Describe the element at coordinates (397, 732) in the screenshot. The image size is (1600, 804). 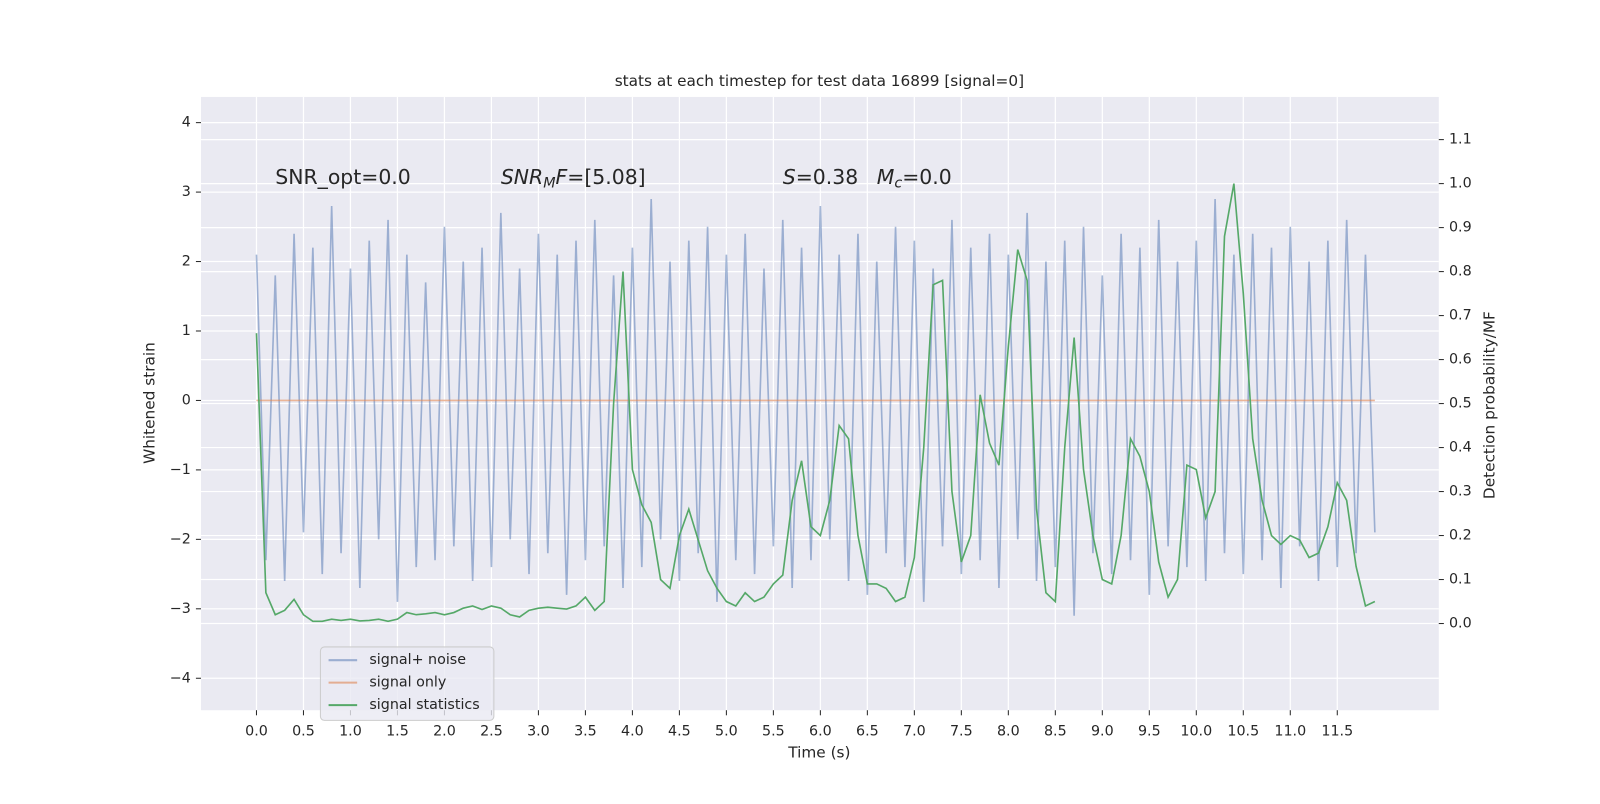
I see `x-tick-label: 1.5` at that location.